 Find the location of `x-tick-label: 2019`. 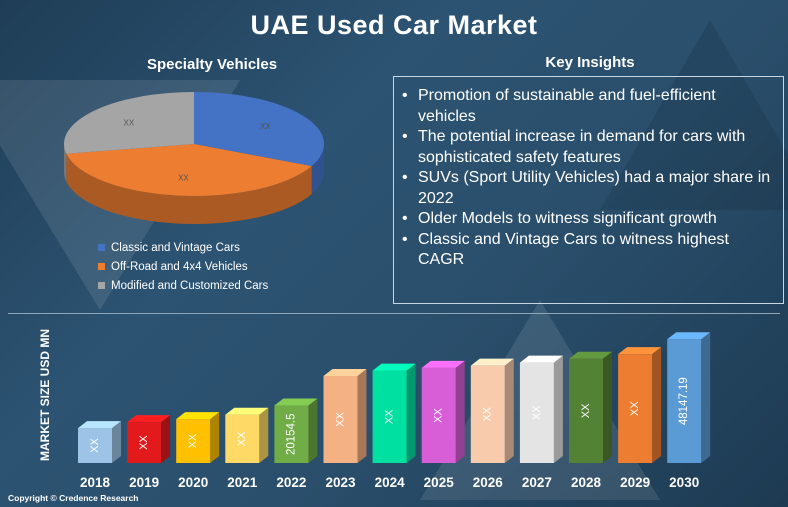

x-tick-label: 2019 is located at coordinates (144, 482).